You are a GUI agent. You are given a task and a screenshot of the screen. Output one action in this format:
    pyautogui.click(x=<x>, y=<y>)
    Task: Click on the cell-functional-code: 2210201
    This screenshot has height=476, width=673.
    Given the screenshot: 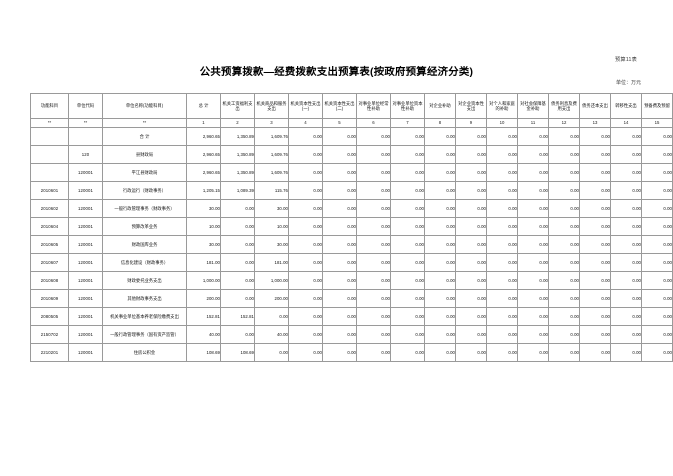 What is the action you would take?
    pyautogui.click(x=49, y=352)
    